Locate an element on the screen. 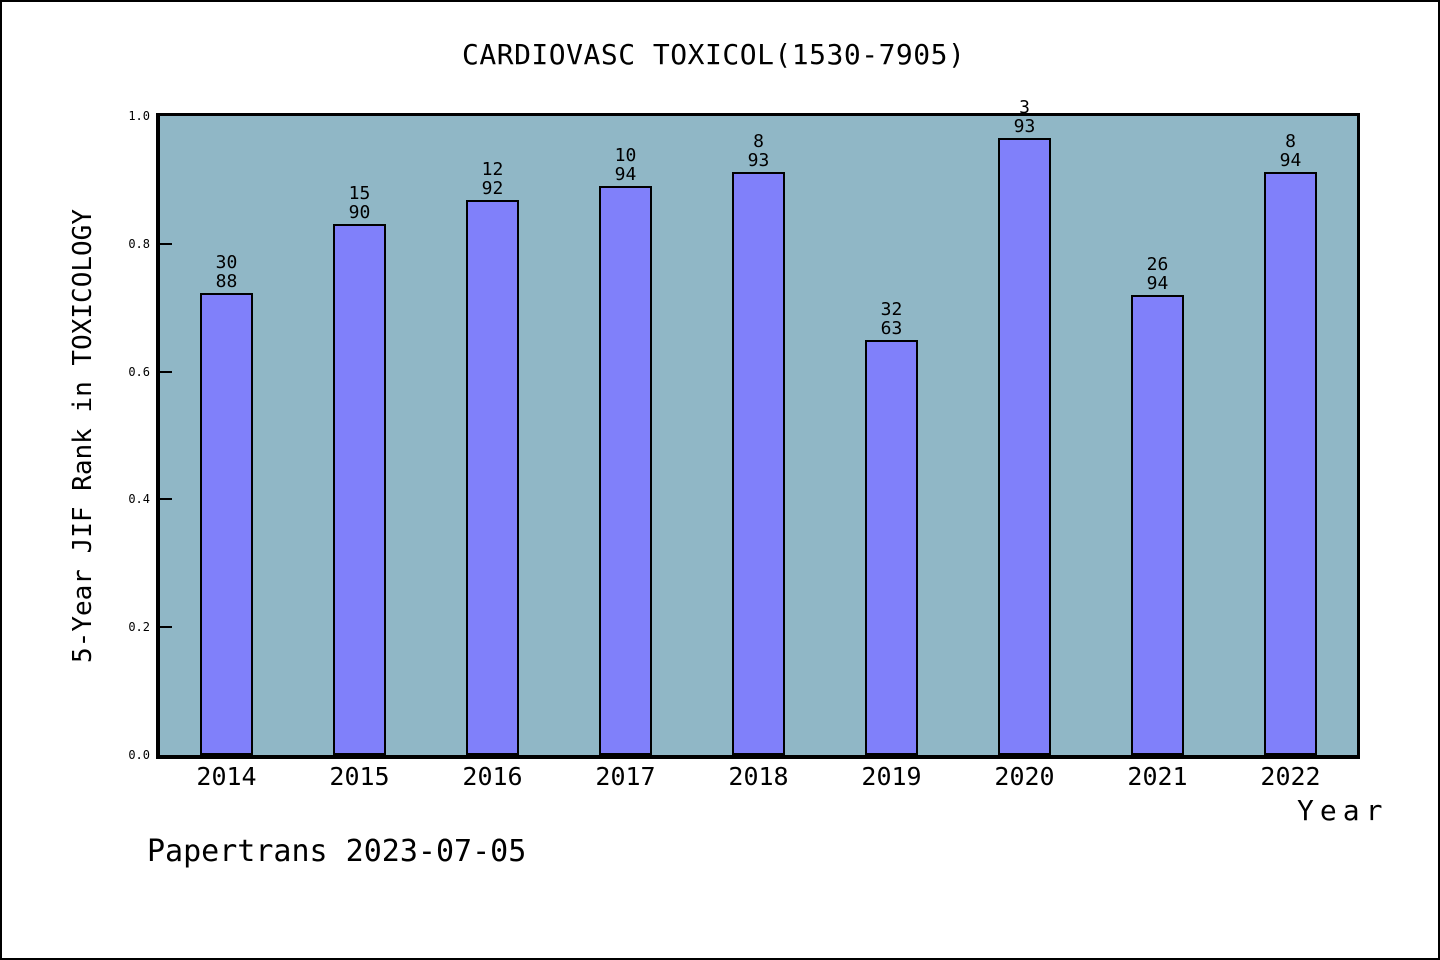 Image resolution: width=1440 pixels, height=960 pixels. x-tick-label-2020: 2020 is located at coordinates (1024, 776).